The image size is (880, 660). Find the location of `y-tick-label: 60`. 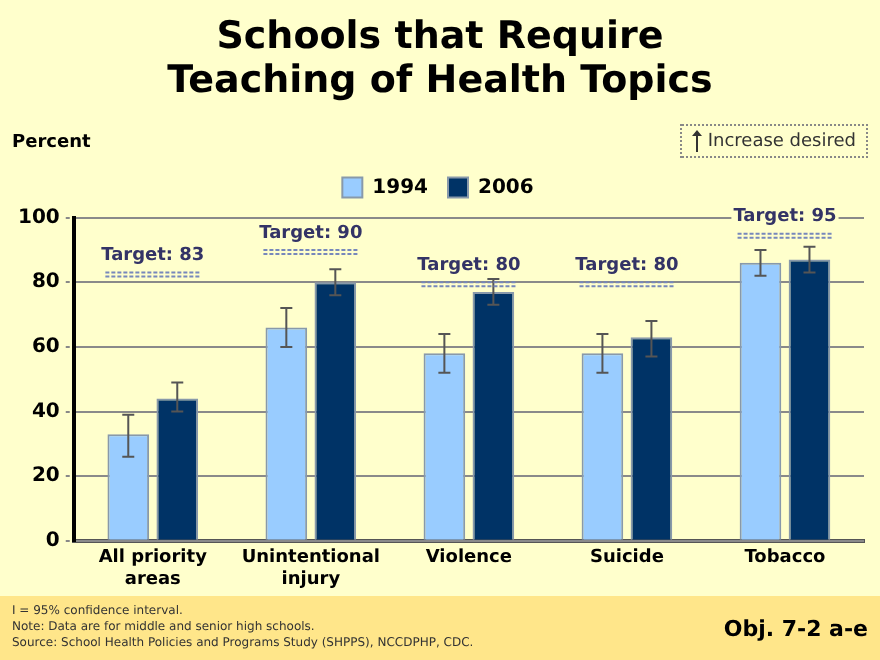

y-tick-label: 60 is located at coordinates (45, 347).